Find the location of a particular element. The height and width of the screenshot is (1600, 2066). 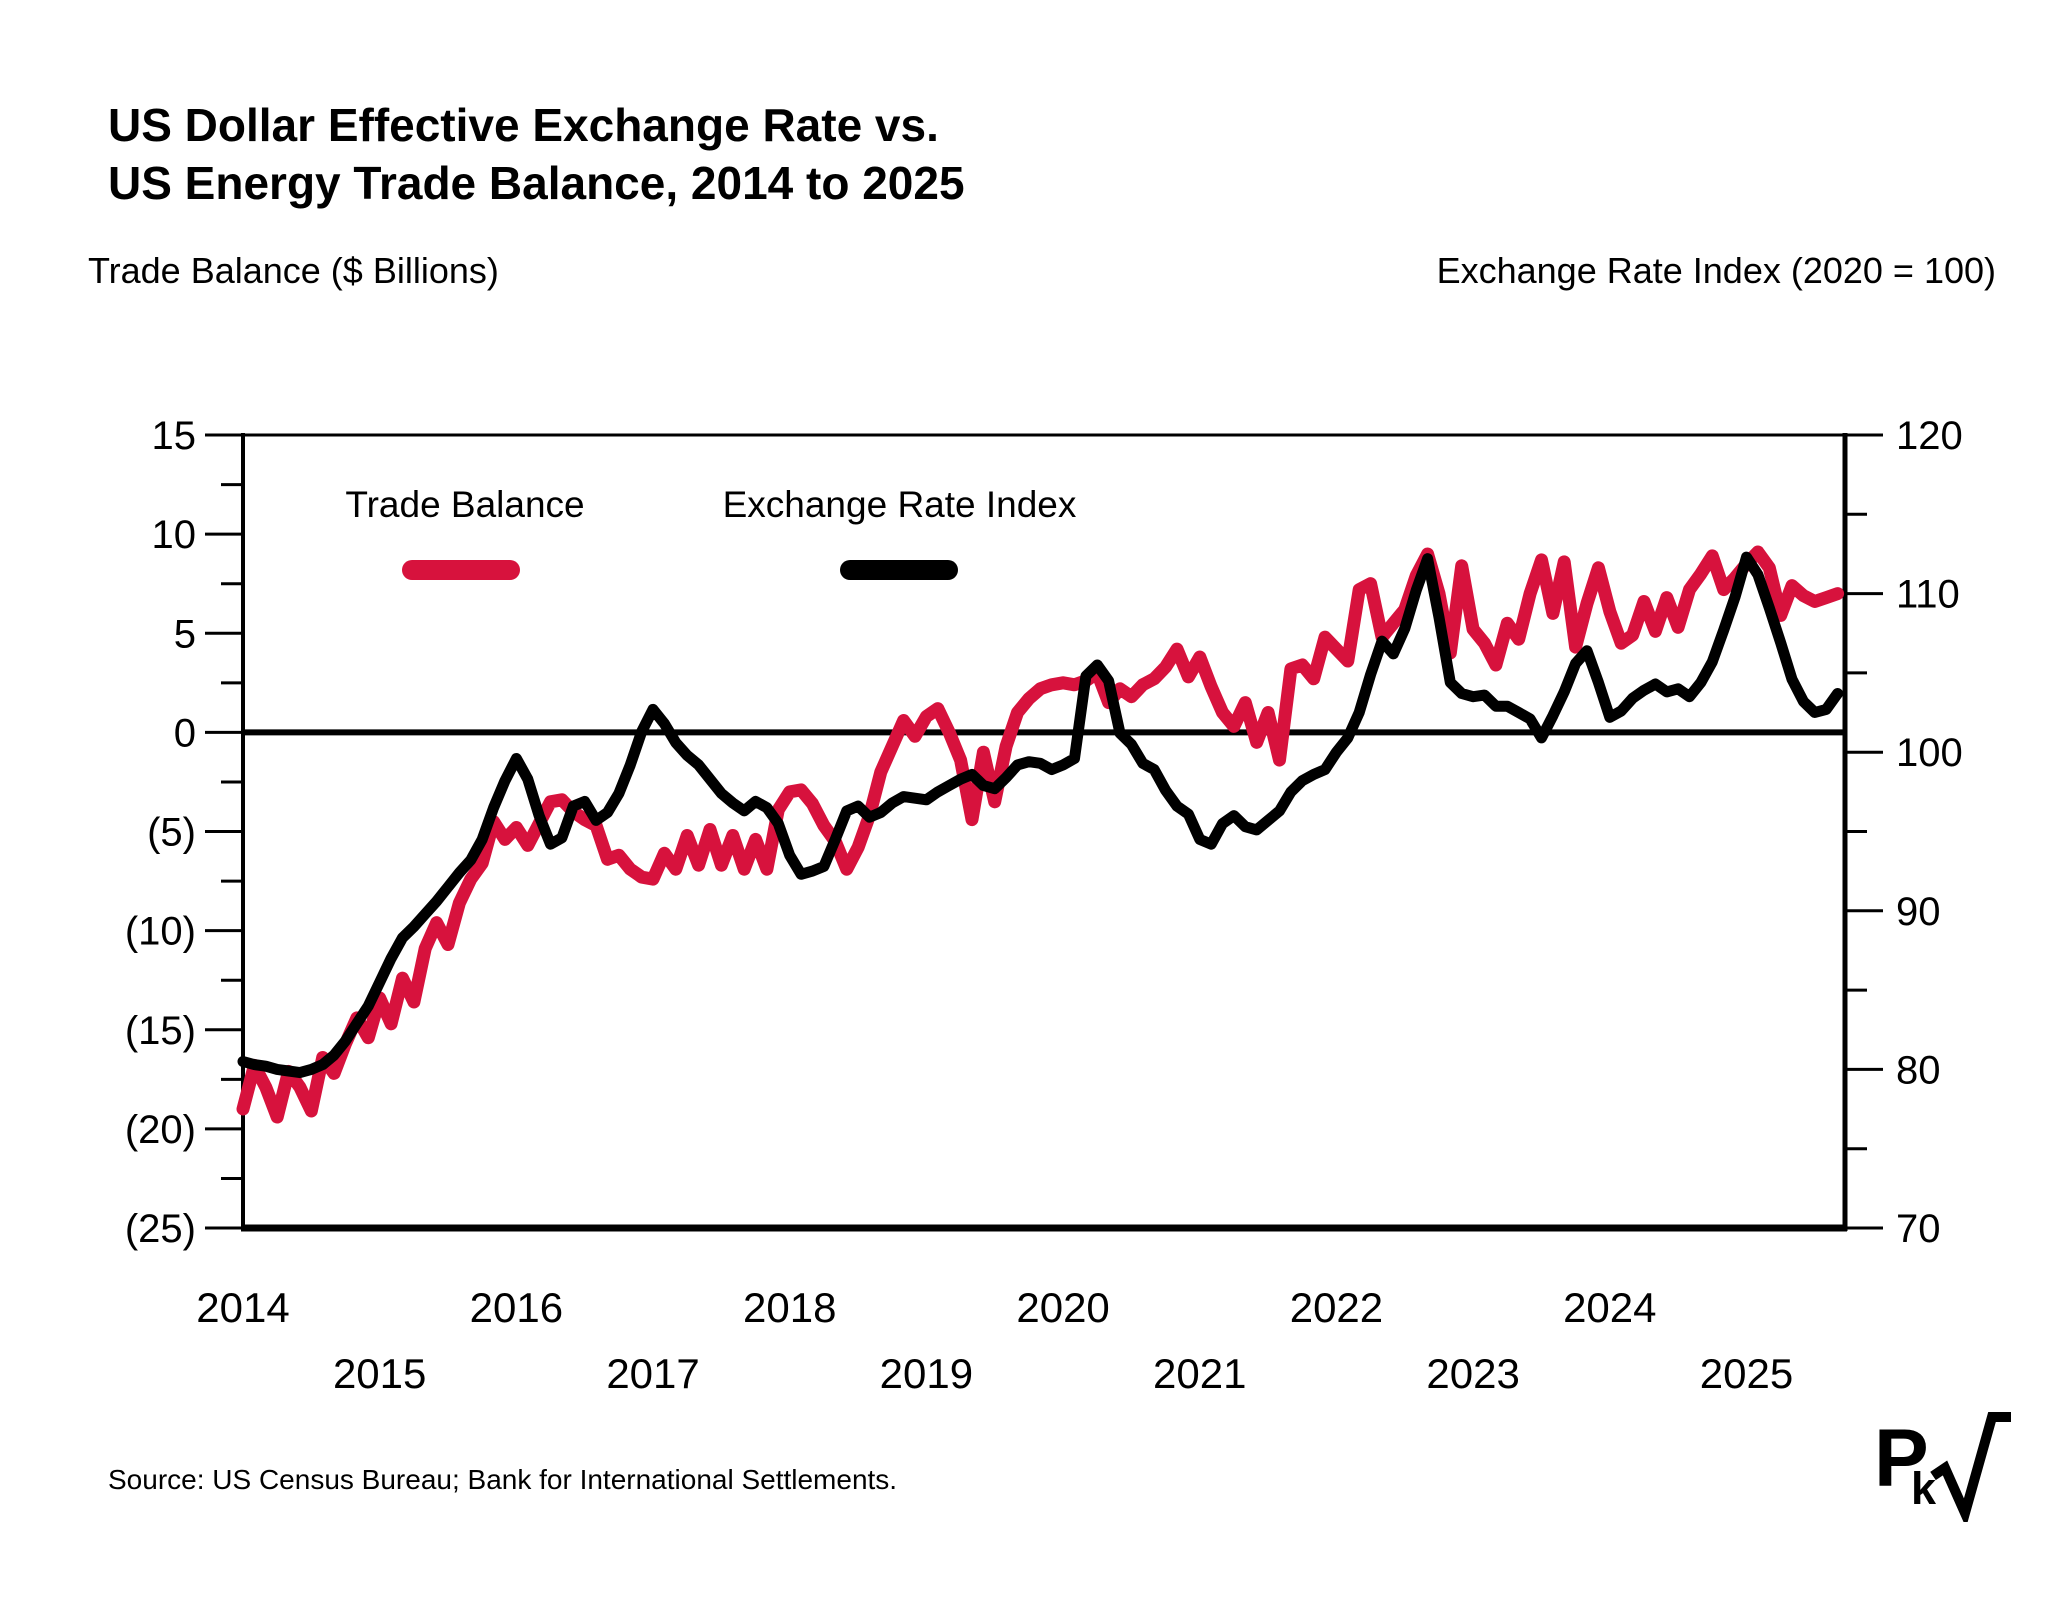

left-axis-tick-label: (15) is located at coordinates (160, 1031).